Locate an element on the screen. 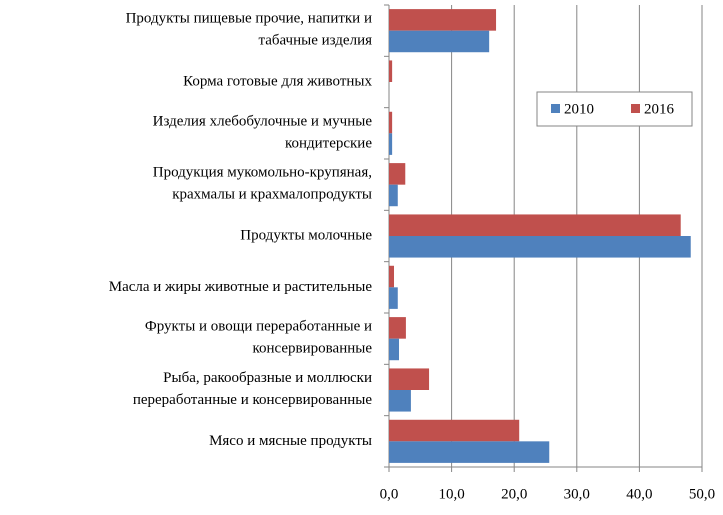 The width and height of the screenshot is (723, 515). legend-box is located at coordinates (614, 109).